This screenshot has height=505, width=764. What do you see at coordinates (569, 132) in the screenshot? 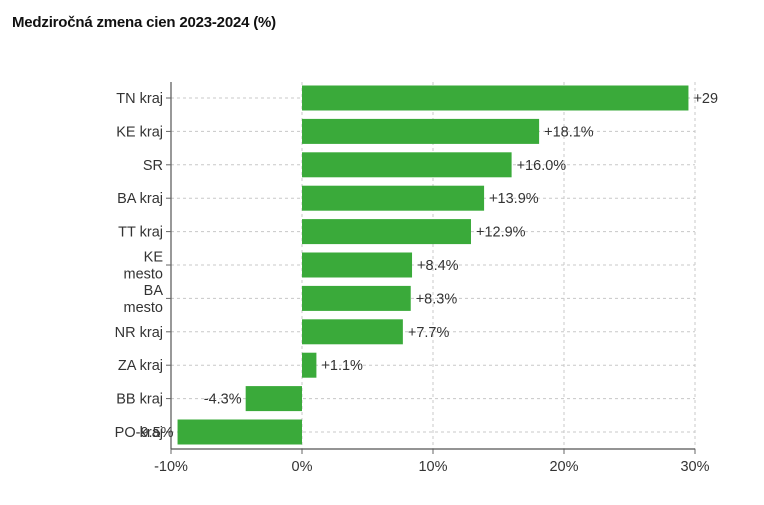
I see `data-label: +18.1%` at bounding box center [569, 132].